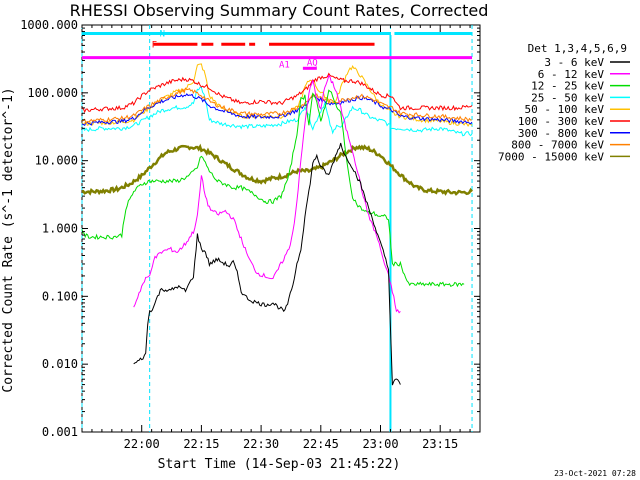  What do you see at coordinates (60, 229) in the screenshot?
I see `y-tick-label: 1.000` at bounding box center [60, 229].